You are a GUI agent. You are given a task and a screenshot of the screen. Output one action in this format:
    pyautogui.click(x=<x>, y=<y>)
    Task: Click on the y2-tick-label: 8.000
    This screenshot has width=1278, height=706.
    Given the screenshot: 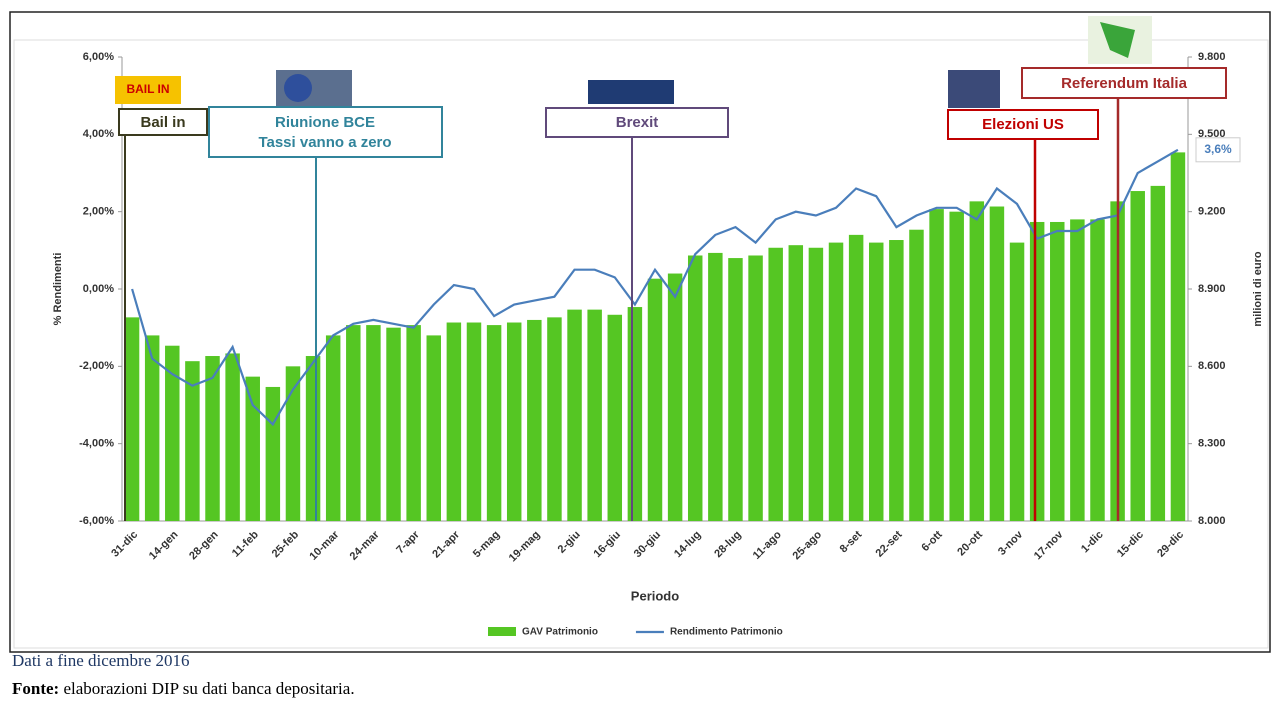 What is the action you would take?
    pyautogui.click(x=1212, y=521)
    